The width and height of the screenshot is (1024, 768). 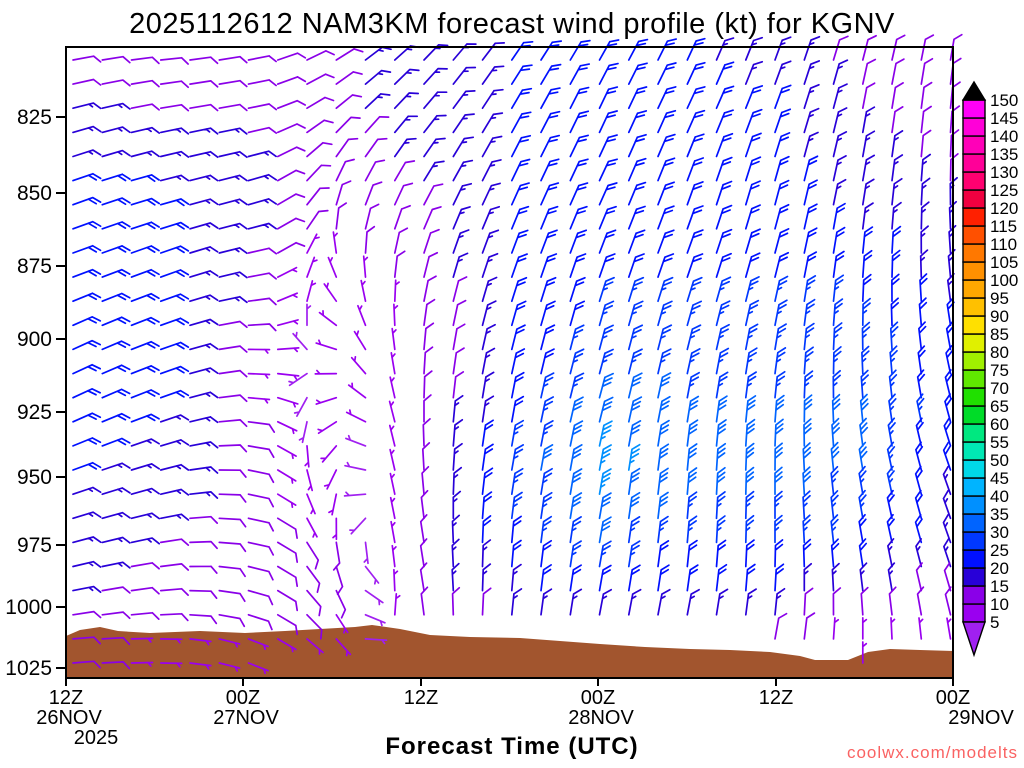 I want to click on colorbar-label: 70, so click(x=999, y=388).